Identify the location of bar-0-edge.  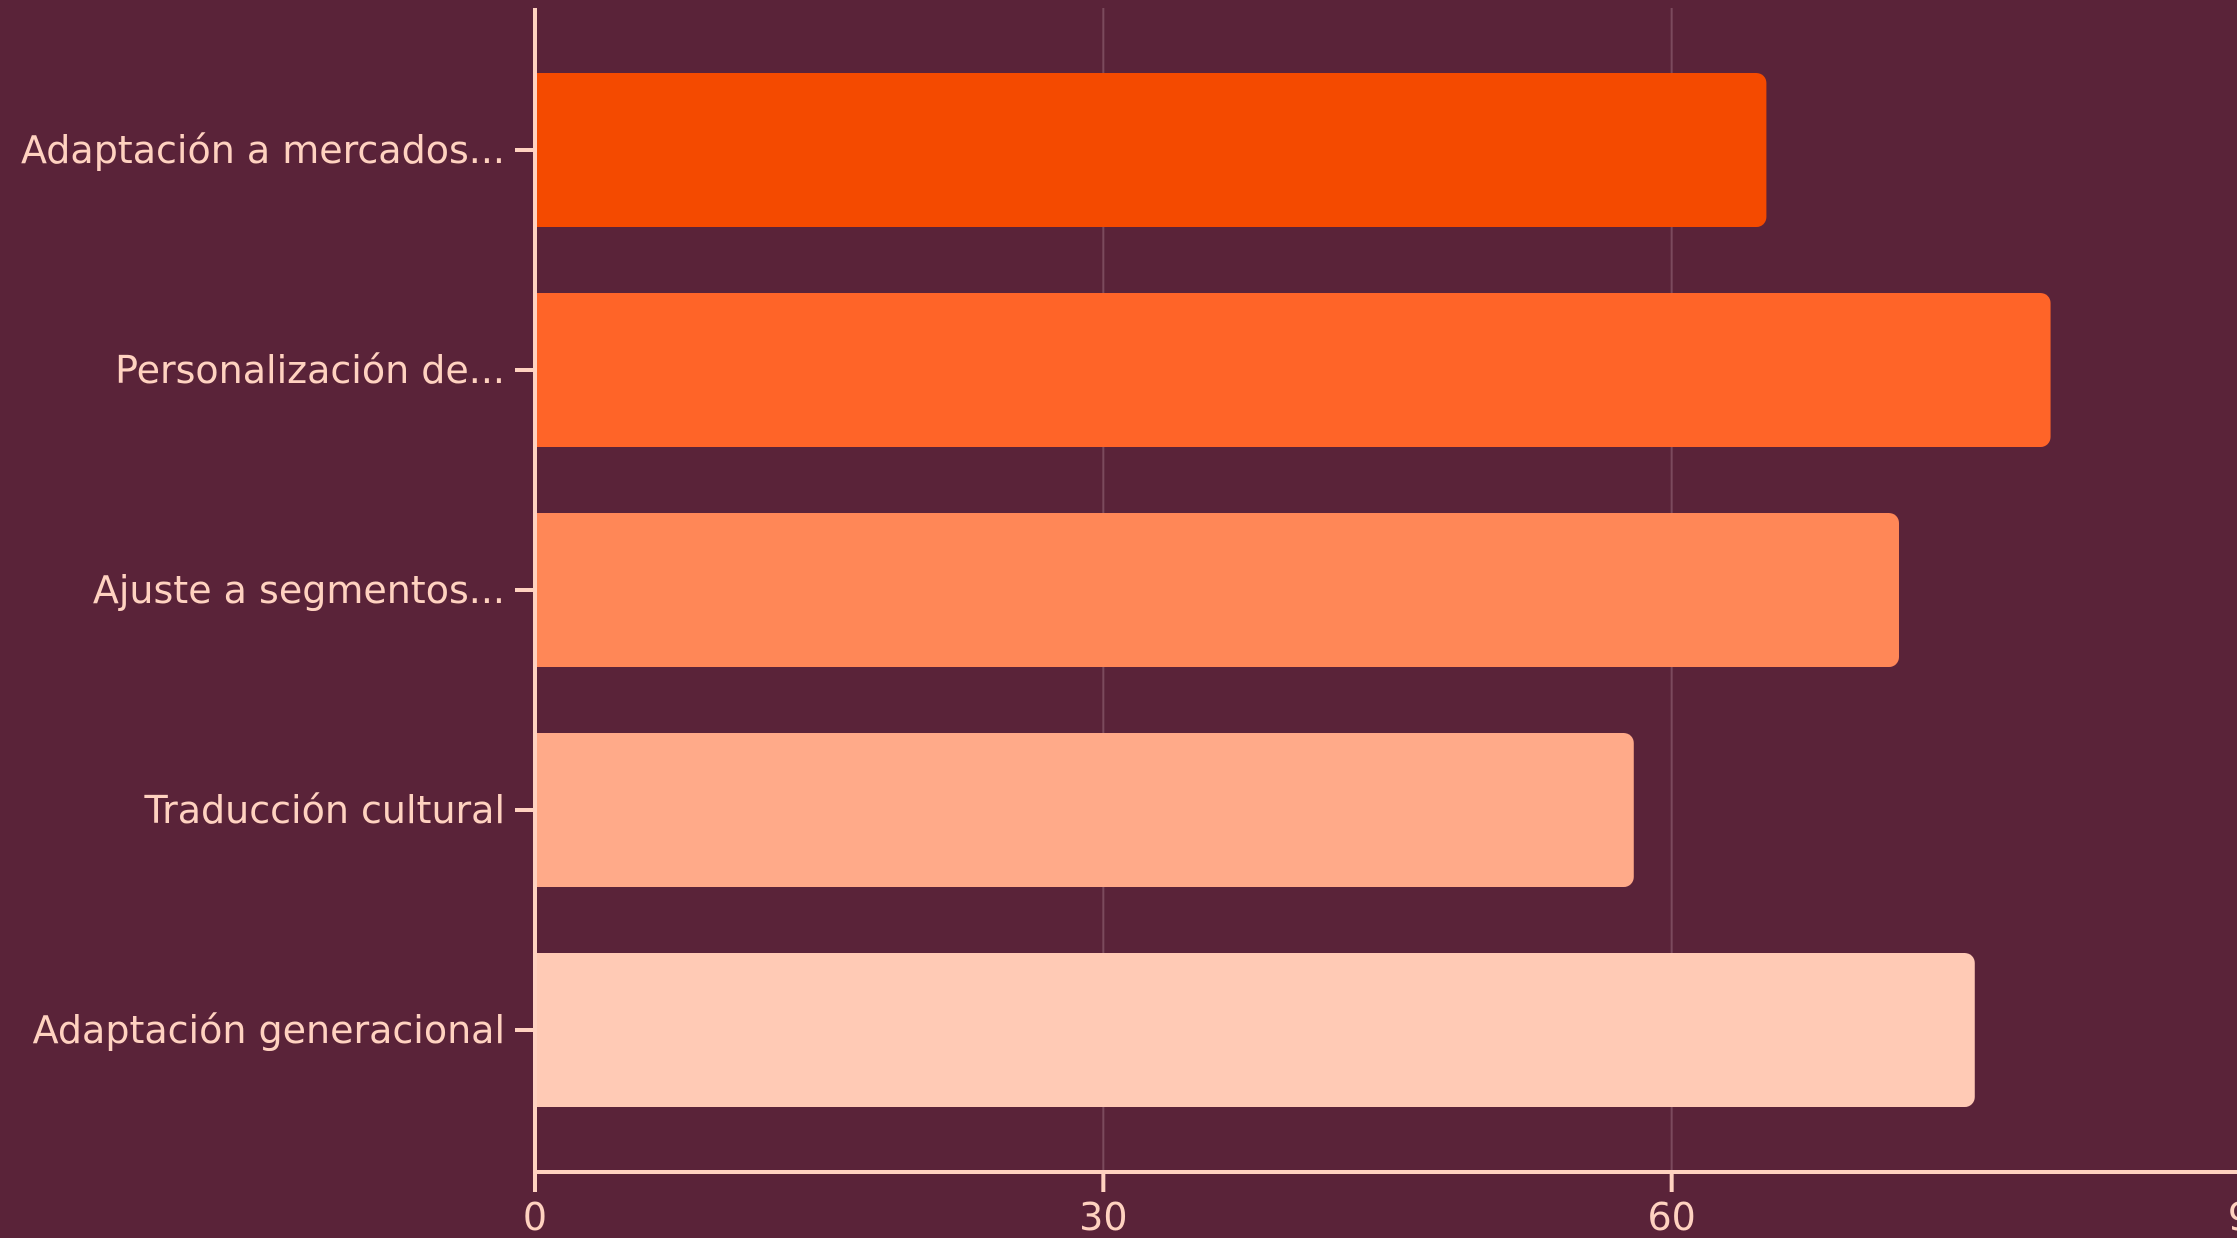
(542, 150).